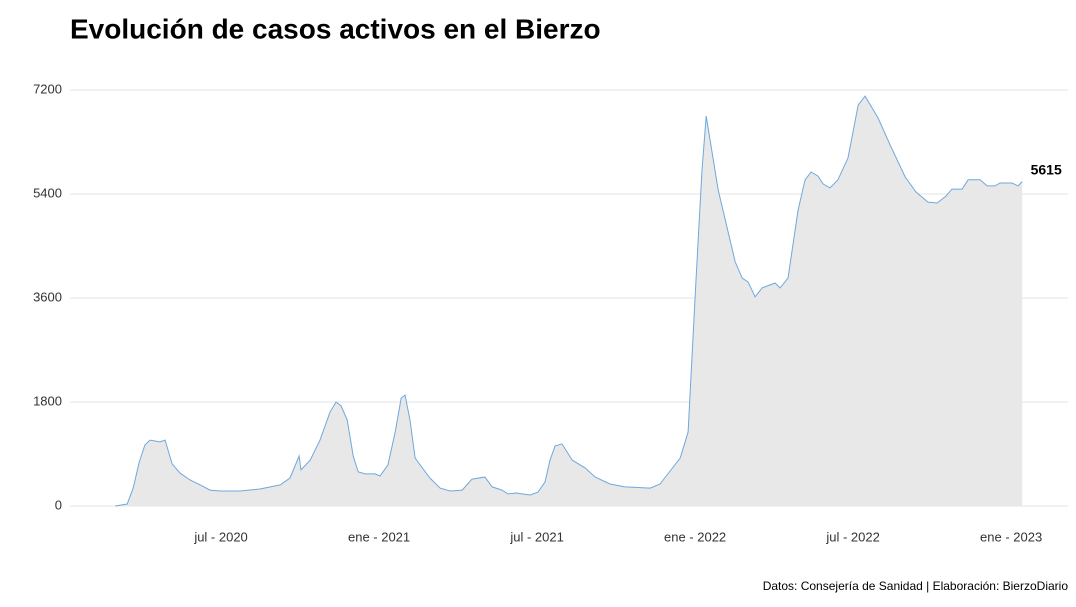 This screenshot has width=1076, height=607. What do you see at coordinates (852, 536) in the screenshot?
I see `x-tick-label: jul - 2022` at bounding box center [852, 536].